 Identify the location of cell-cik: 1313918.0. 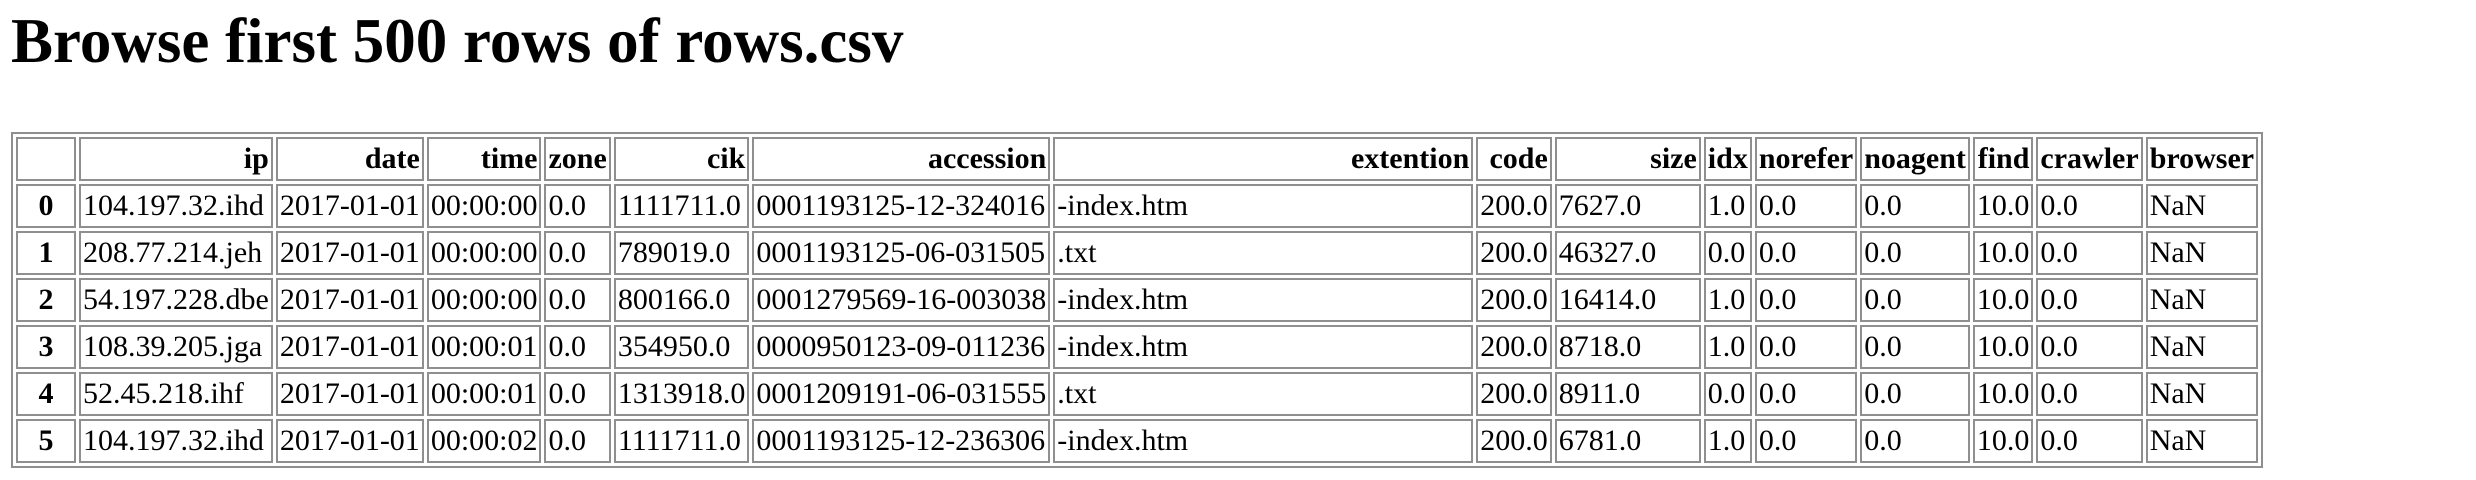
(681, 394).